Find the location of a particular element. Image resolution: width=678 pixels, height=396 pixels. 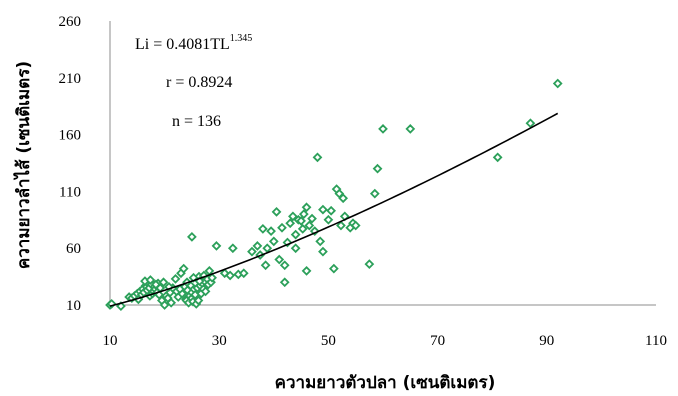

y-tick-label: 10 is located at coordinates (73, 306).